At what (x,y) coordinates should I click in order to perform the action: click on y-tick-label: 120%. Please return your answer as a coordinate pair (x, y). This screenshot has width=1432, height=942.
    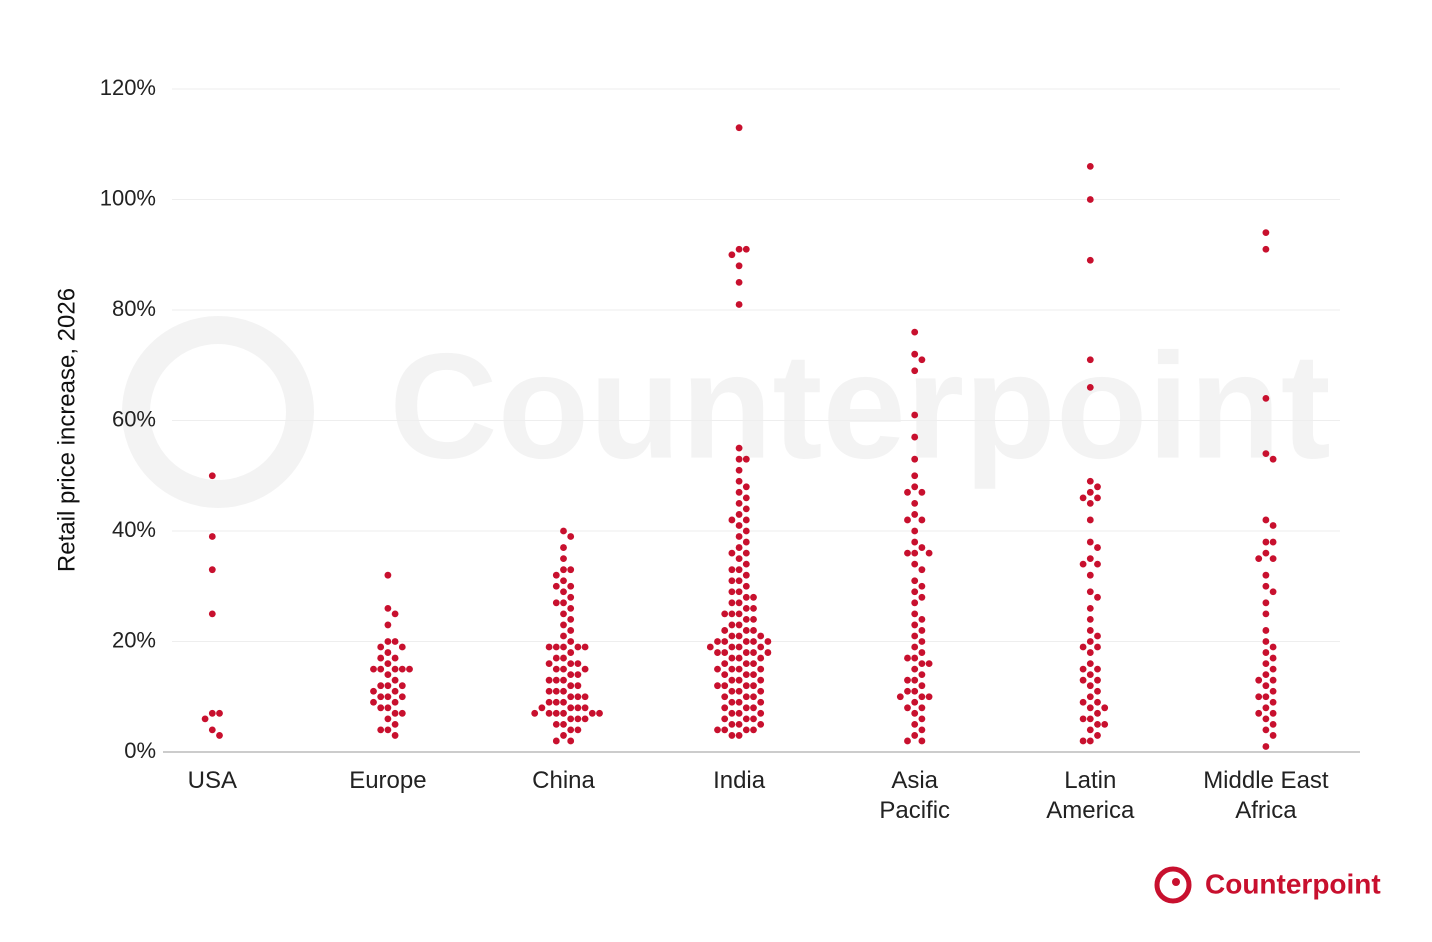
    Looking at the image, I should click on (128, 87).